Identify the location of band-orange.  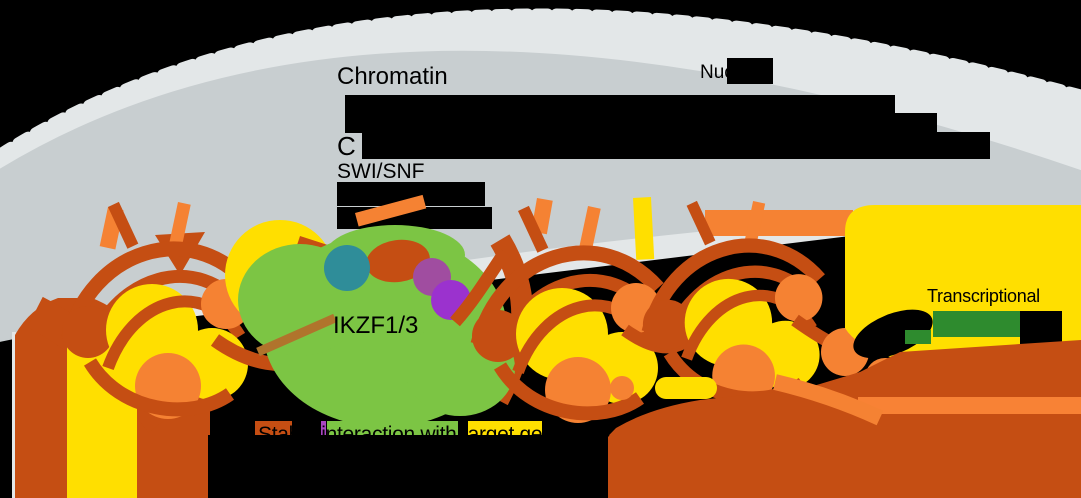
(969, 405).